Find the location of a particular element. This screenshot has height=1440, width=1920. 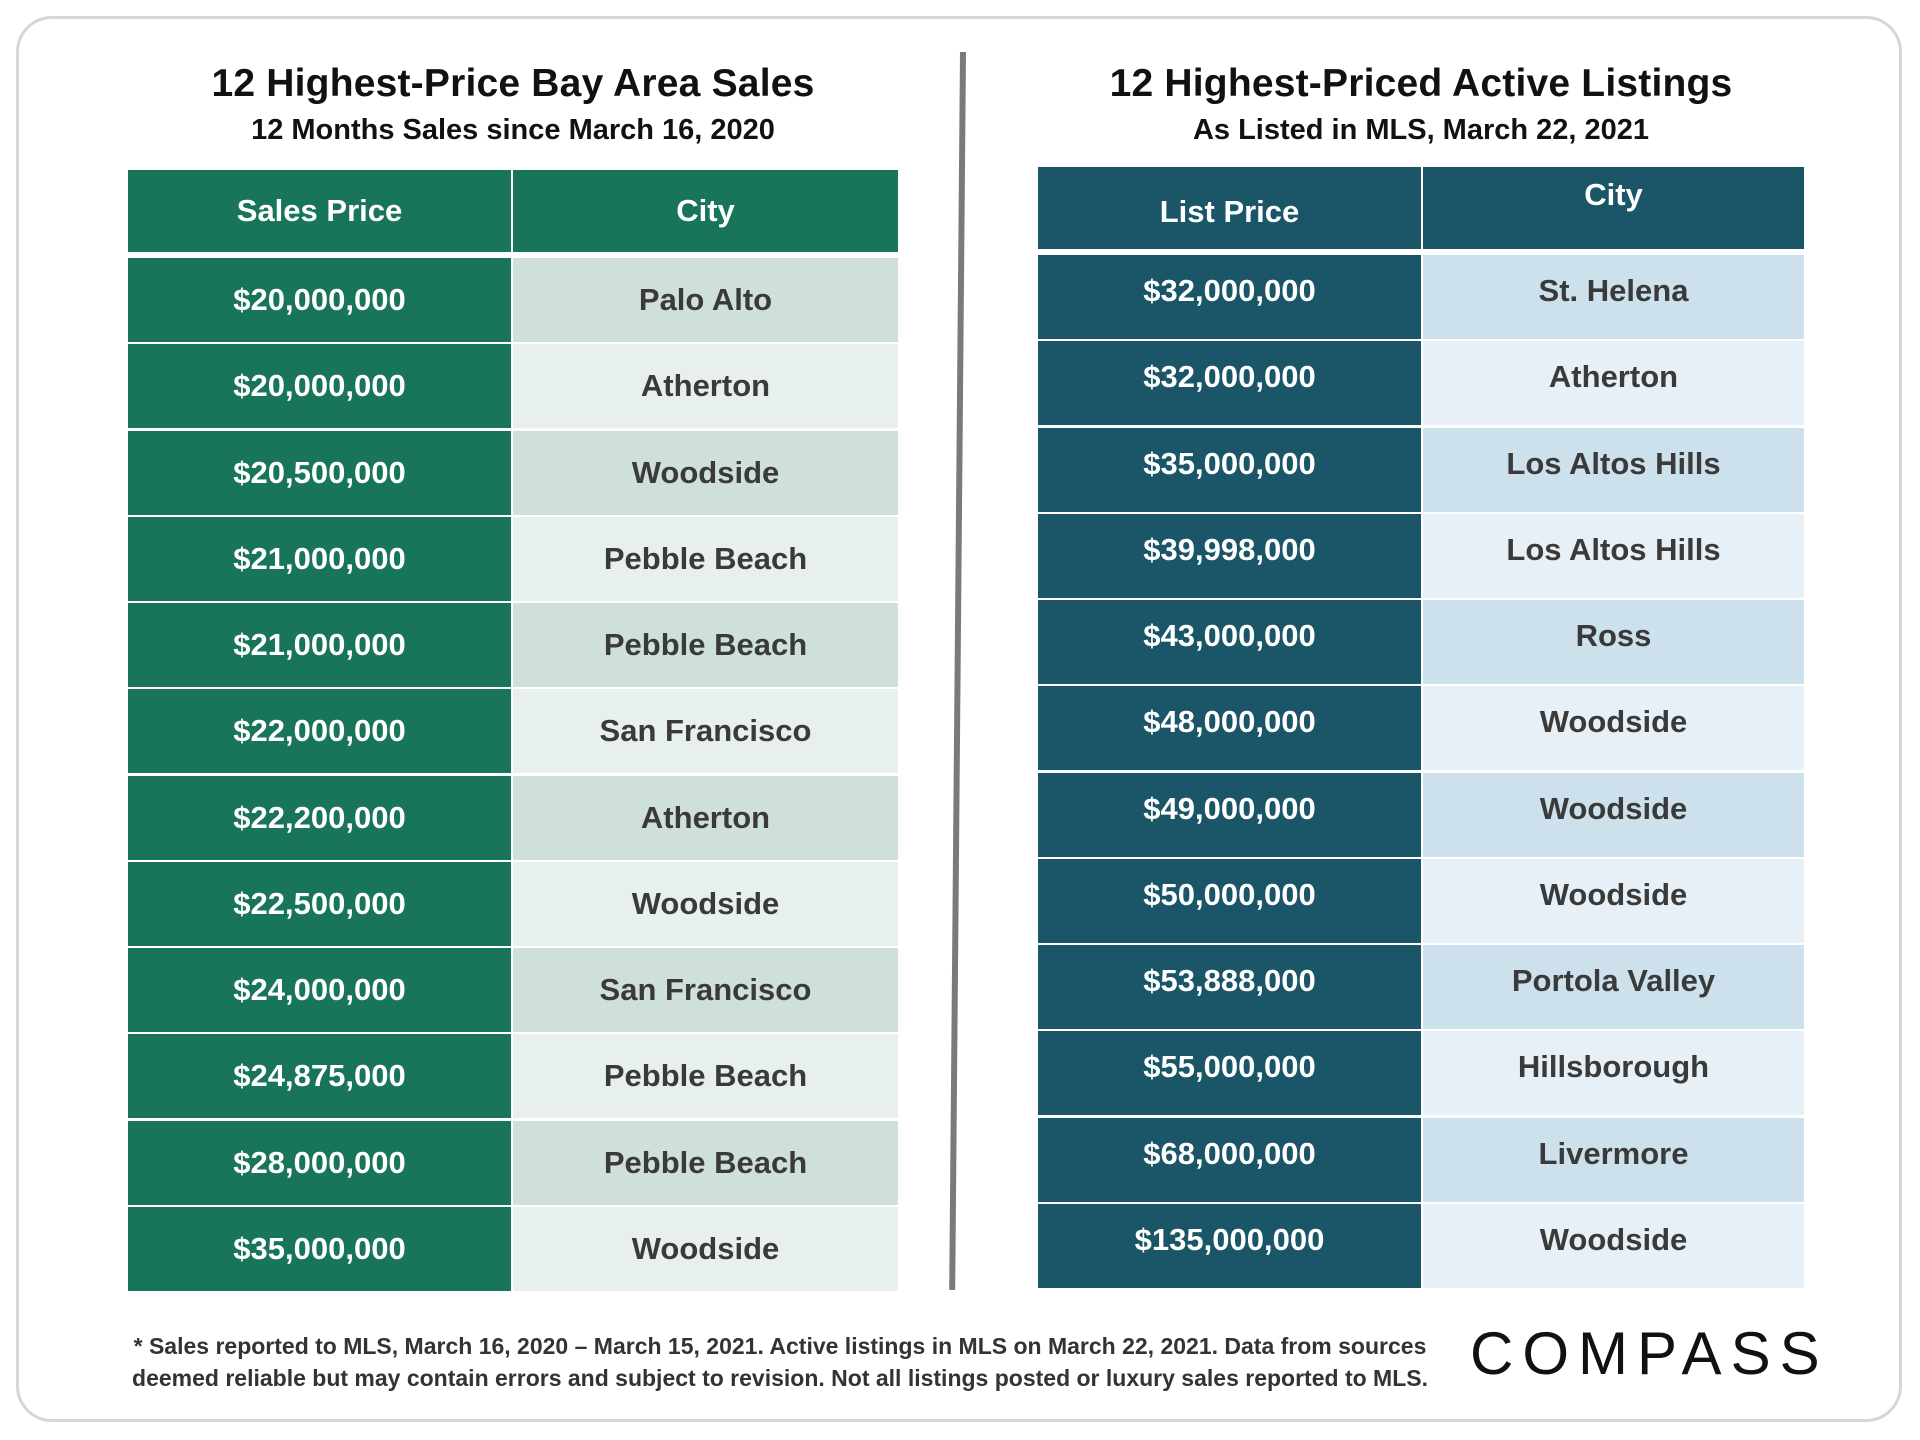

price-cell: $22,500,000 is located at coordinates (319, 903).